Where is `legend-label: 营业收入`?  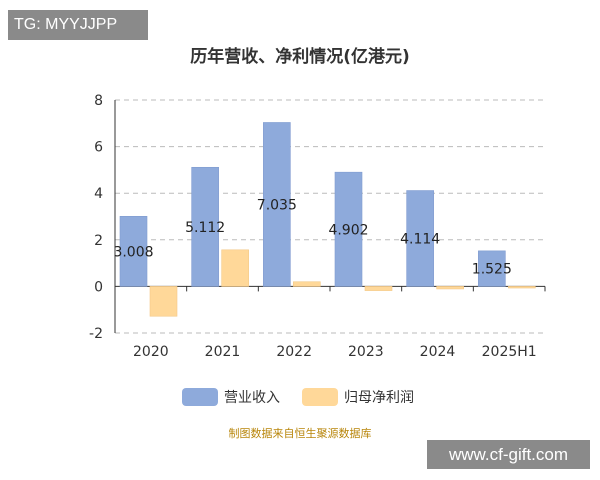
legend-label: 营业收入 is located at coordinates (252, 398).